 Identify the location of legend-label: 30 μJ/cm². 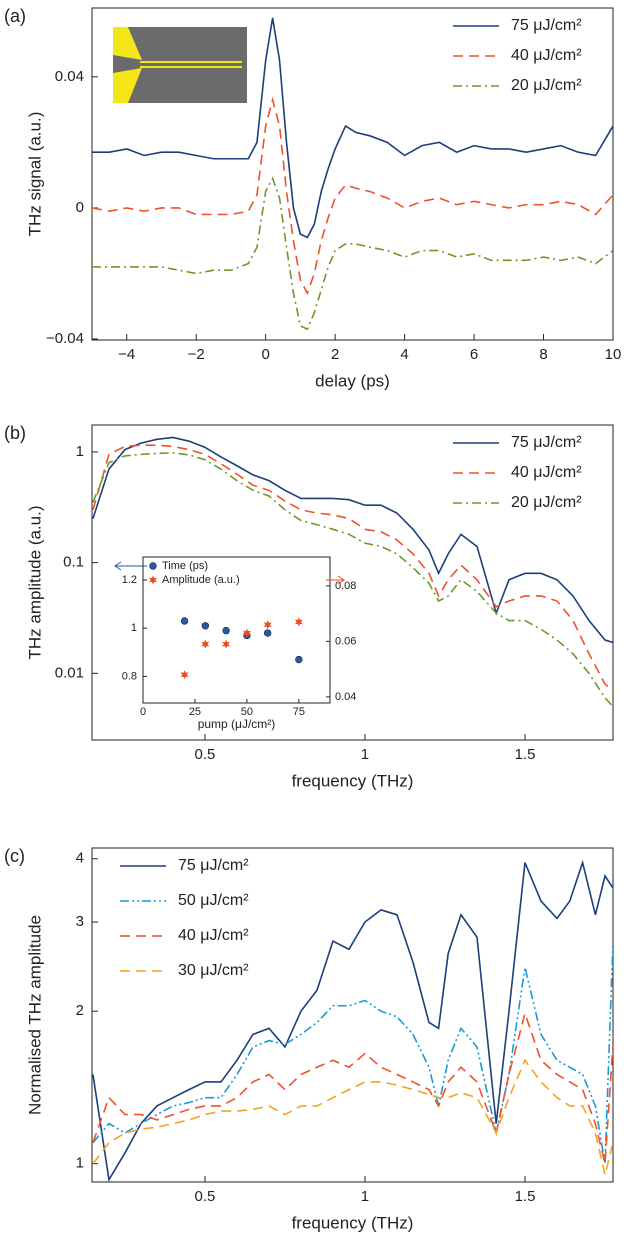
(213, 970).